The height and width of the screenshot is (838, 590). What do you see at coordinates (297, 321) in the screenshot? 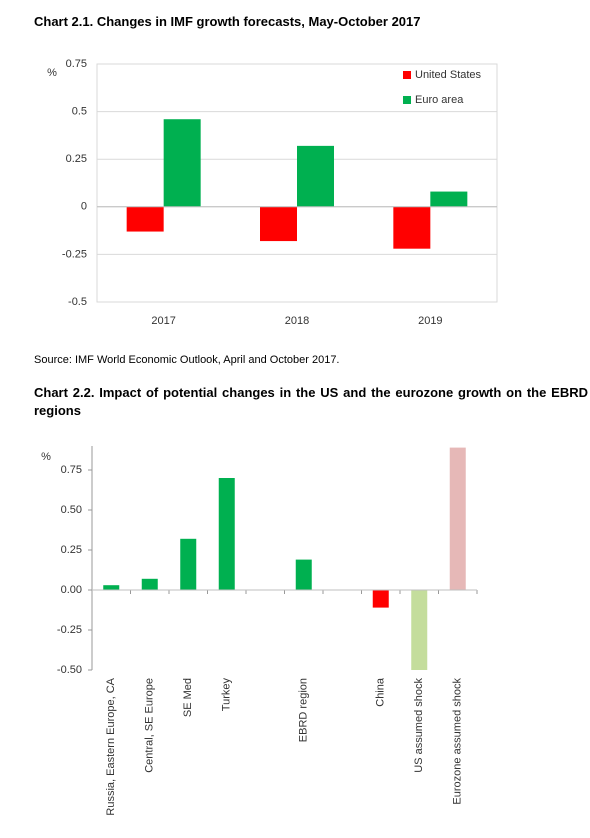
I see `x-tick-label: 2018` at bounding box center [297, 321].